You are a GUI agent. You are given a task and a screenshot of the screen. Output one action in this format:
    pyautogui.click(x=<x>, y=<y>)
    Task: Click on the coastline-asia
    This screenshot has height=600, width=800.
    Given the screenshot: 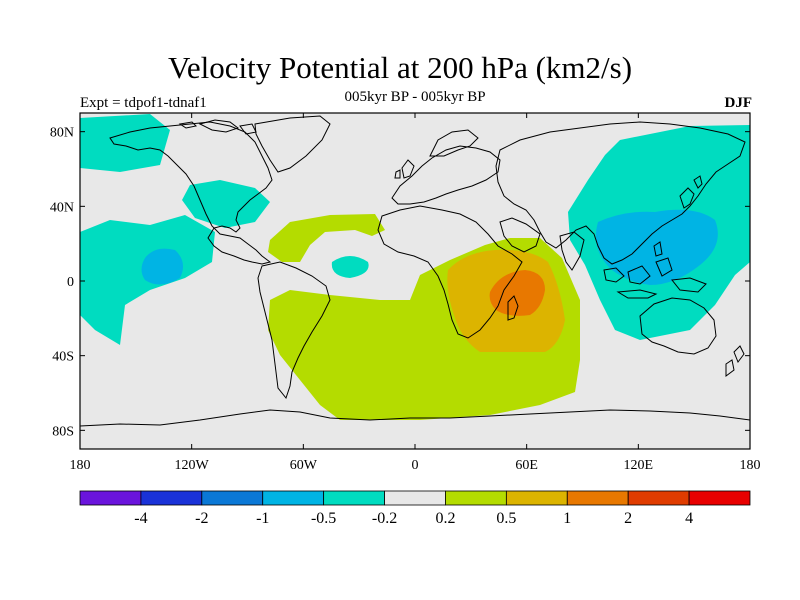 What is the action you would take?
    pyautogui.click(x=620, y=193)
    